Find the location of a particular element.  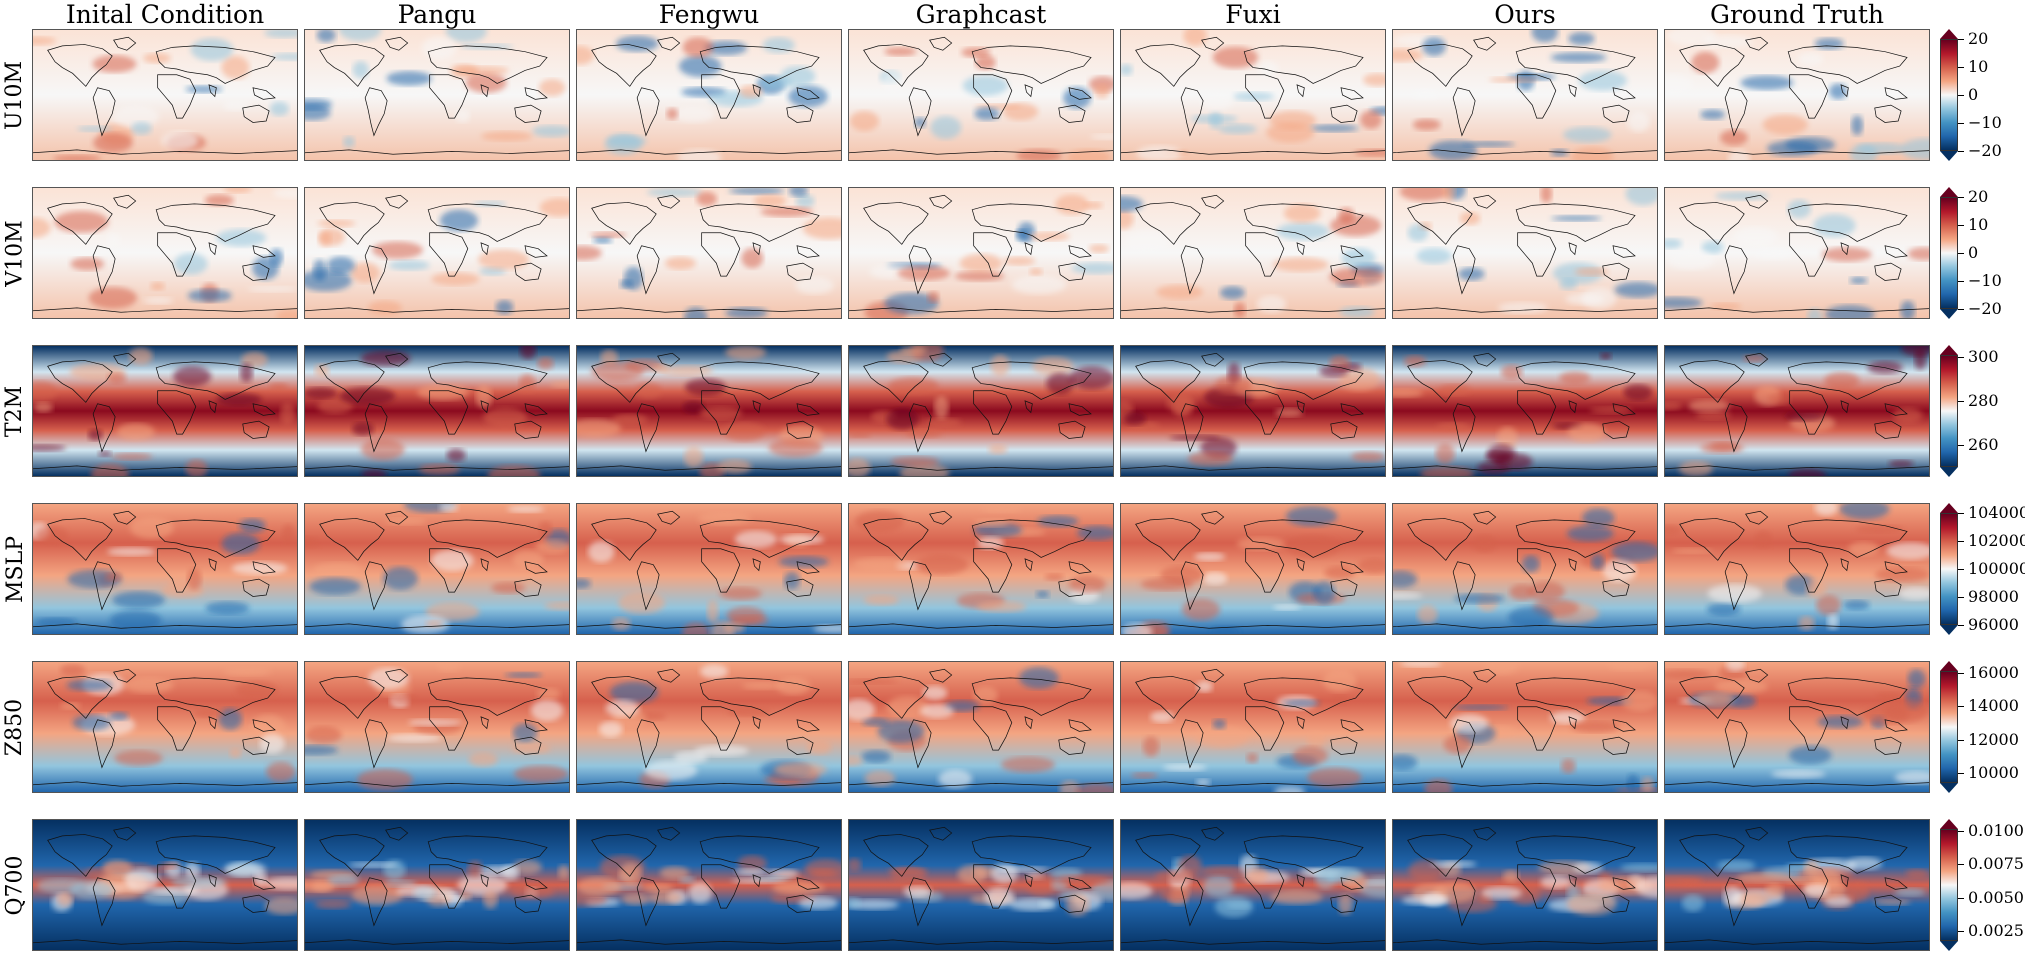

row-label: T2M is located at coordinates (15, 411).